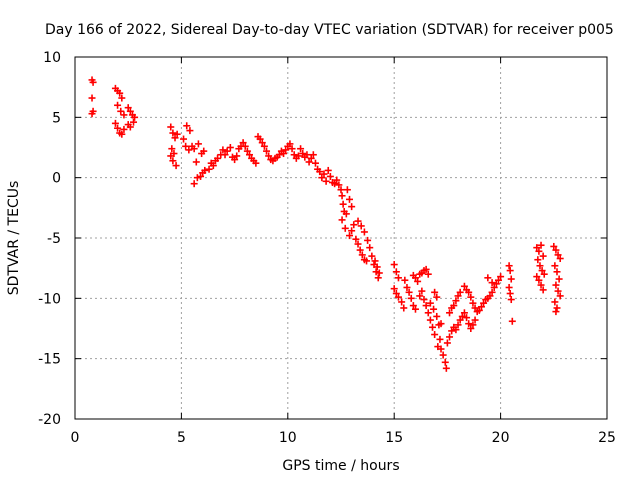 Image resolution: width=640 pixels, height=480 pixels. Describe the element at coordinates (54, 239) in the screenshot. I see `y-tick-label: -5` at that location.